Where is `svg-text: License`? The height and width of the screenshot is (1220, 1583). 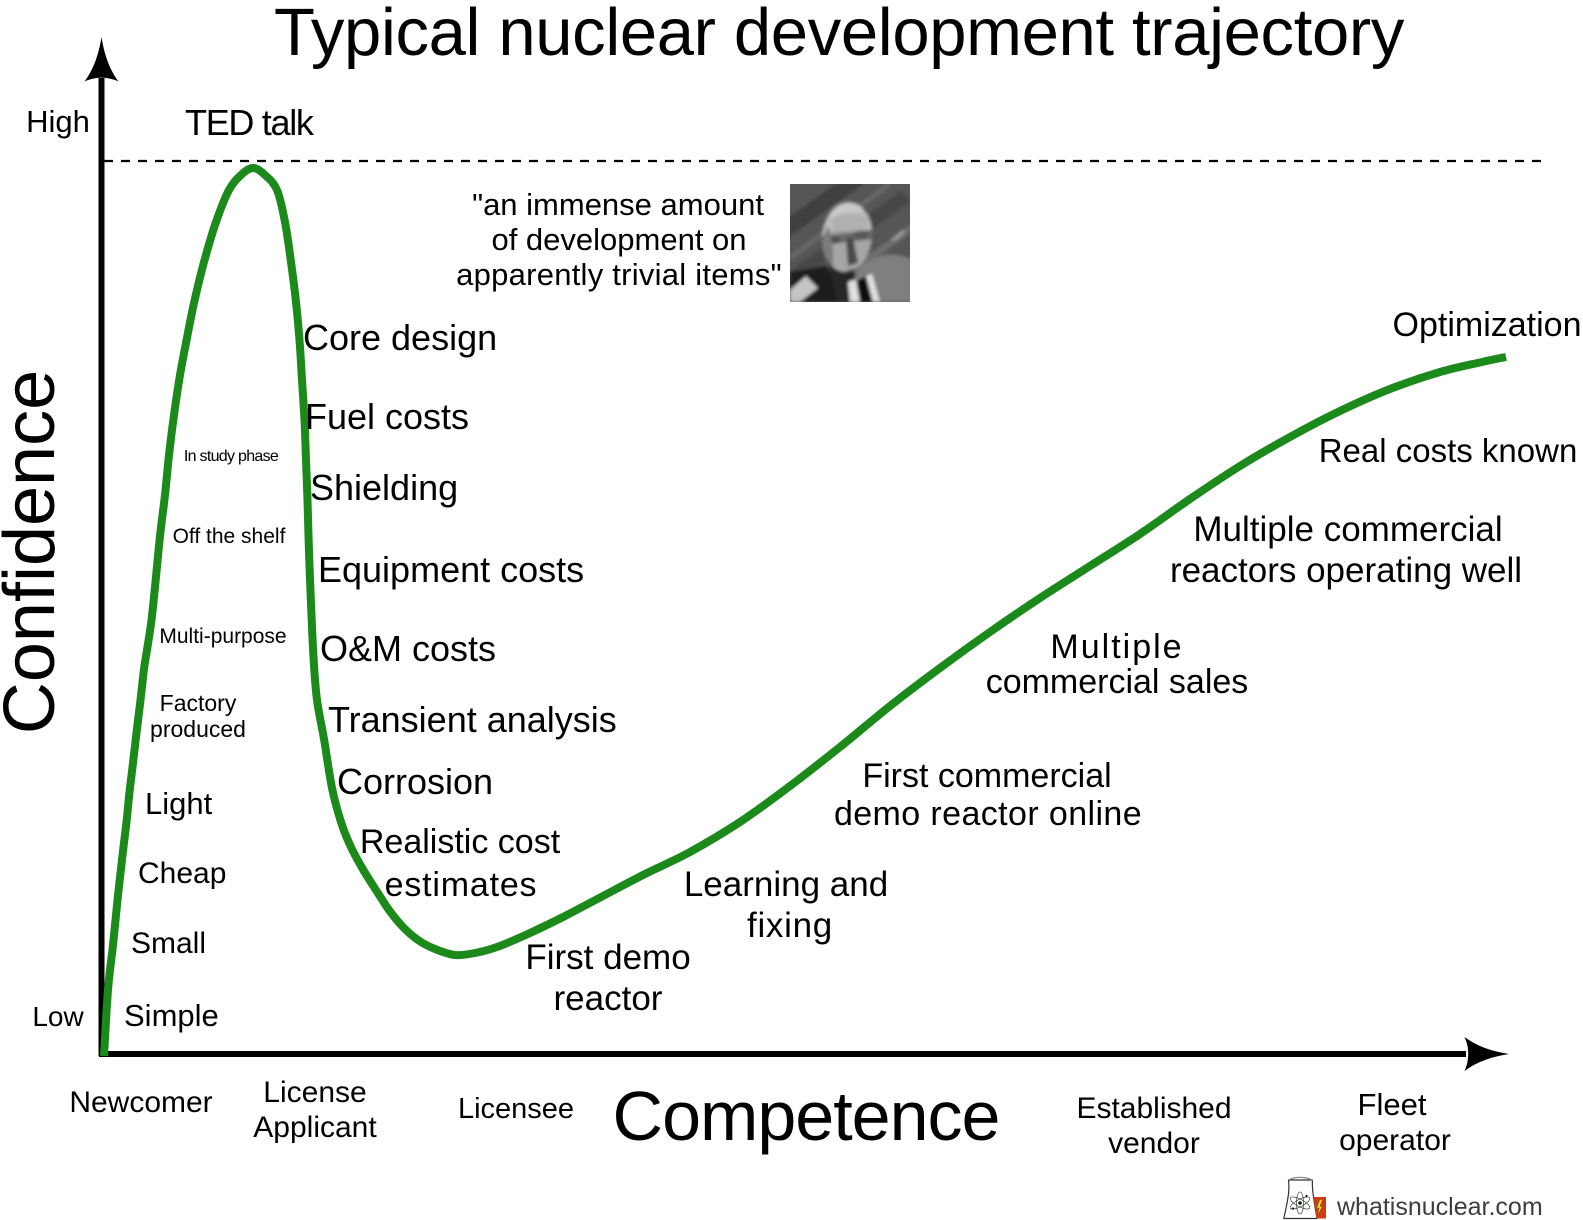
svg-text: License is located at coordinates (314, 1092).